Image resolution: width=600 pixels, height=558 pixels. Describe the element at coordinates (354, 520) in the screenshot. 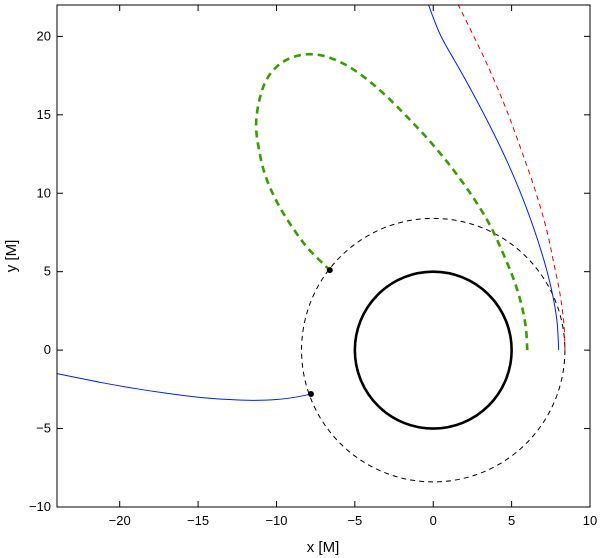

I see `x-tick-label: −5` at that location.